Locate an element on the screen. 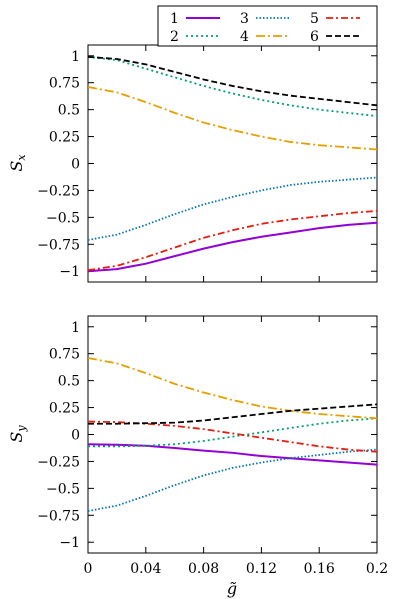 The image size is (407, 599). top-series-4-line is located at coordinates (232, 118).